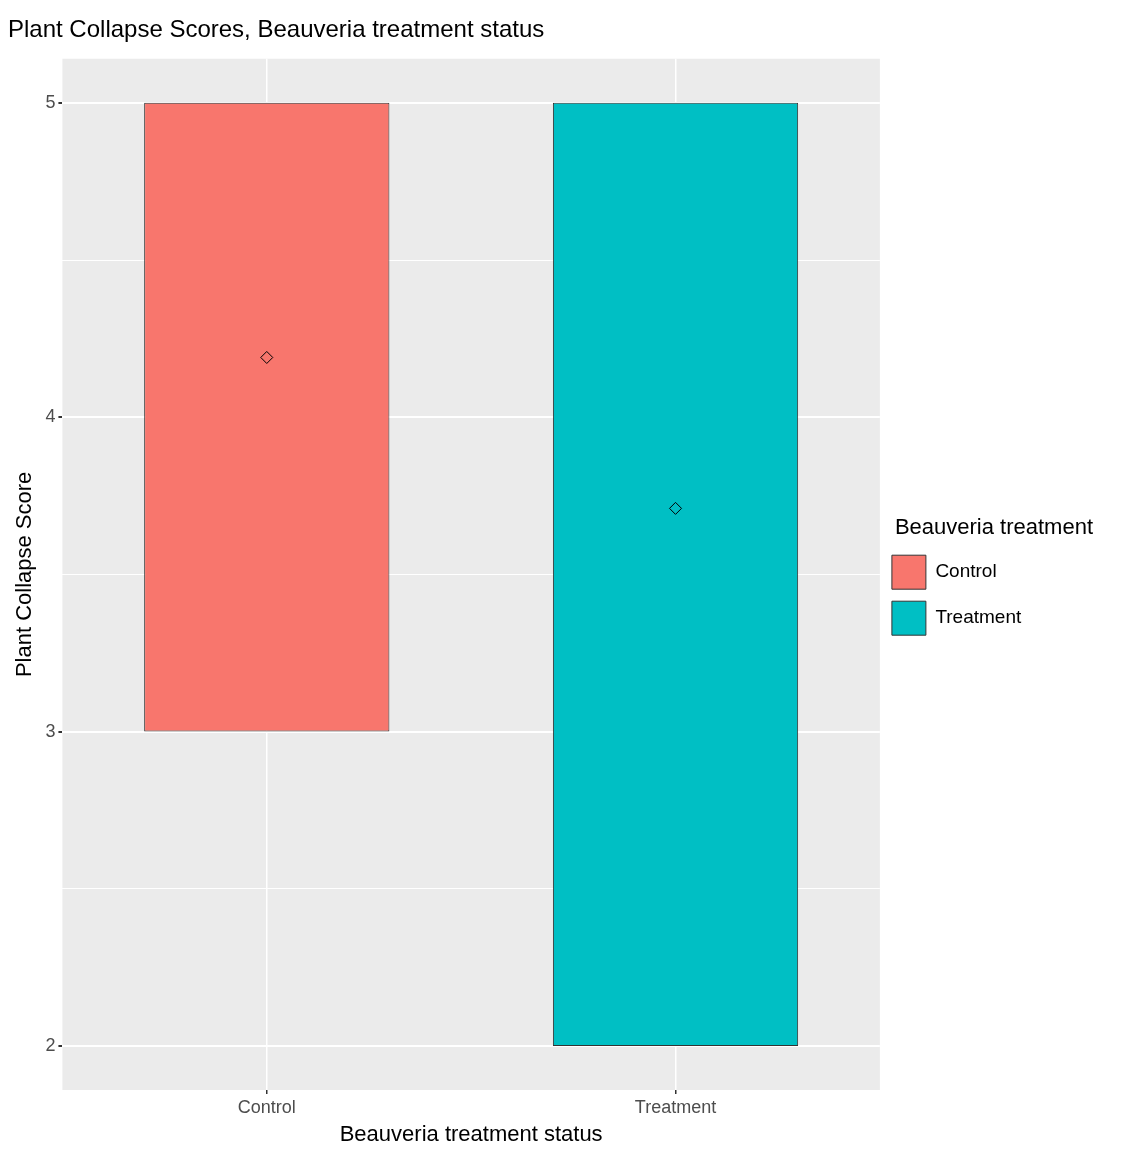  I want to click on legend-label: Treatment, so click(978, 617).